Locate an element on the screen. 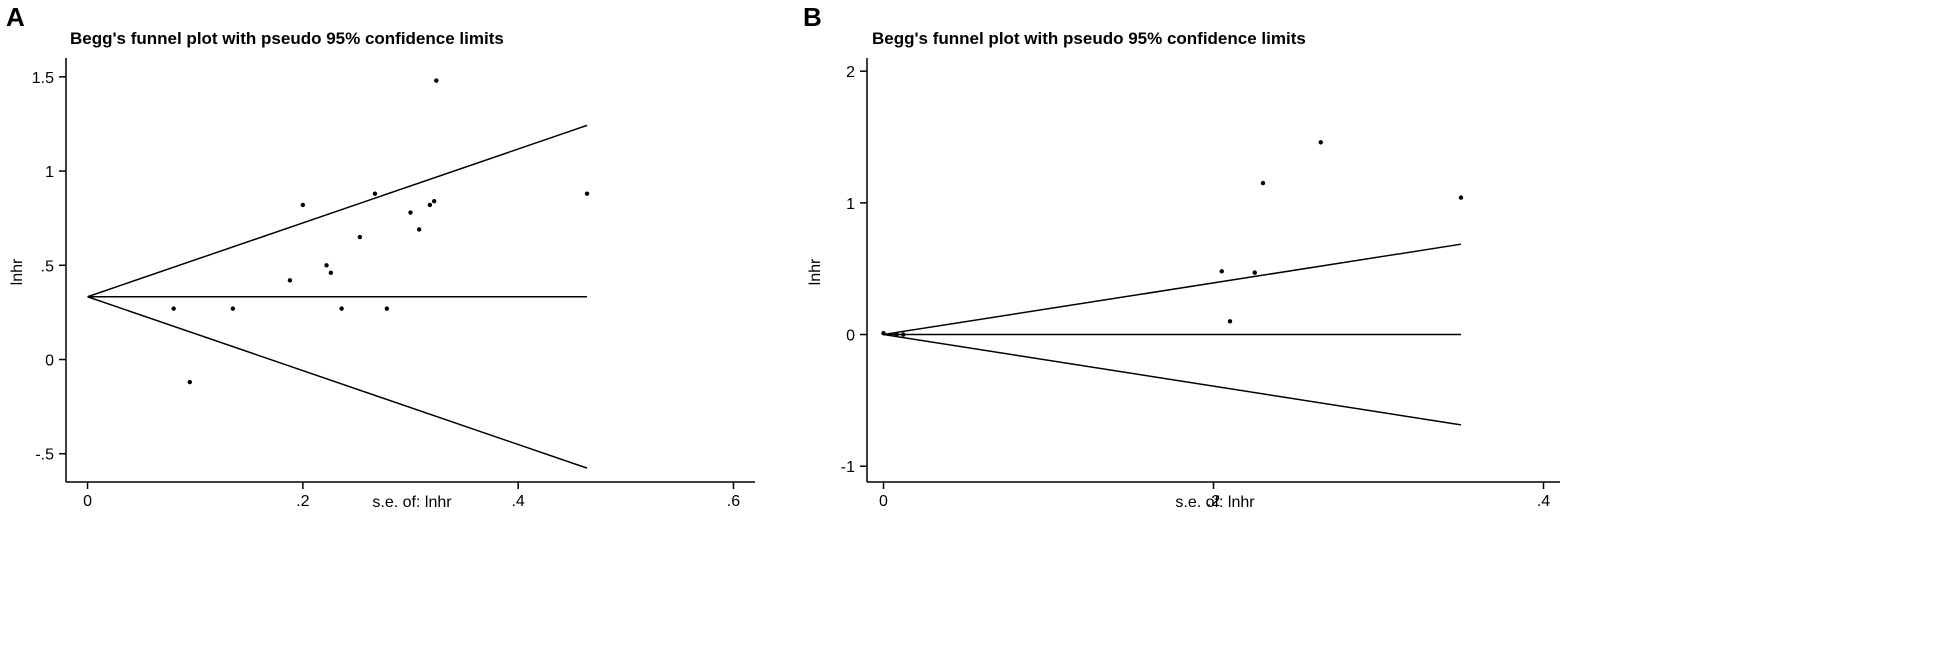  lower-confidence-limit-b is located at coordinates (1172, 379).